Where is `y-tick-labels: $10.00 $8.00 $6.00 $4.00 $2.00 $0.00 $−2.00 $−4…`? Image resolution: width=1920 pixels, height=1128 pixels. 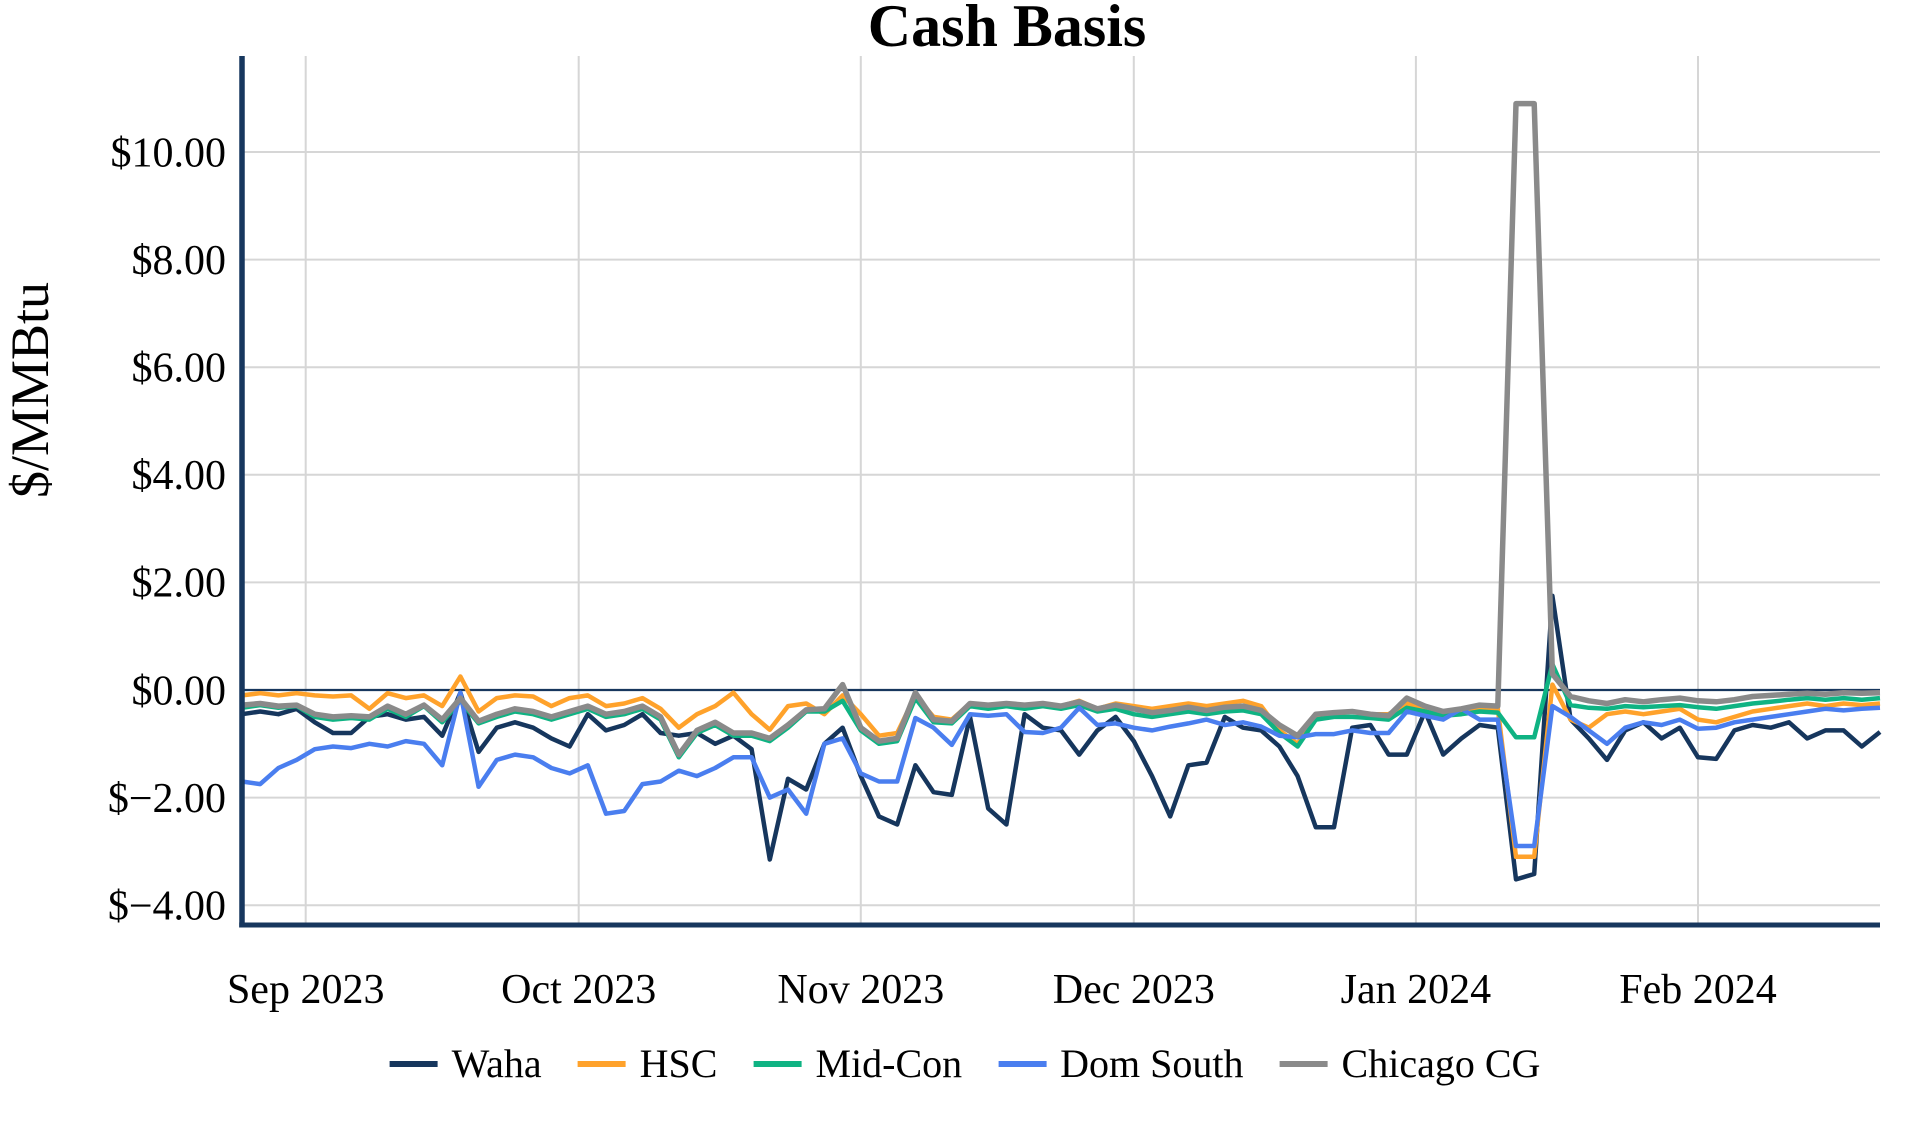
y-tick-labels: $10.00 $8.00 $6.00 $4.00 $2.00 $0.00 $−2.00 $−4… is located at coordinates (167, 529).